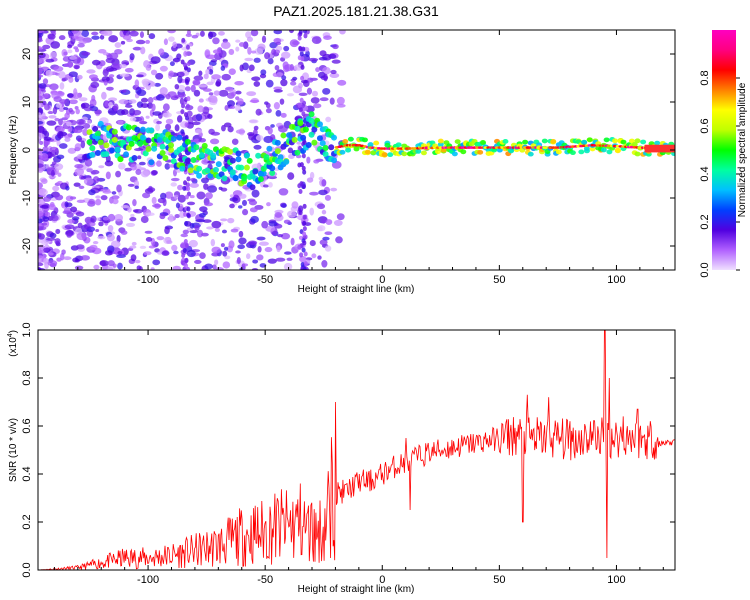  I want to click on chart-title: PAZ1.2025.181.21.38.G31, so click(356, 11).